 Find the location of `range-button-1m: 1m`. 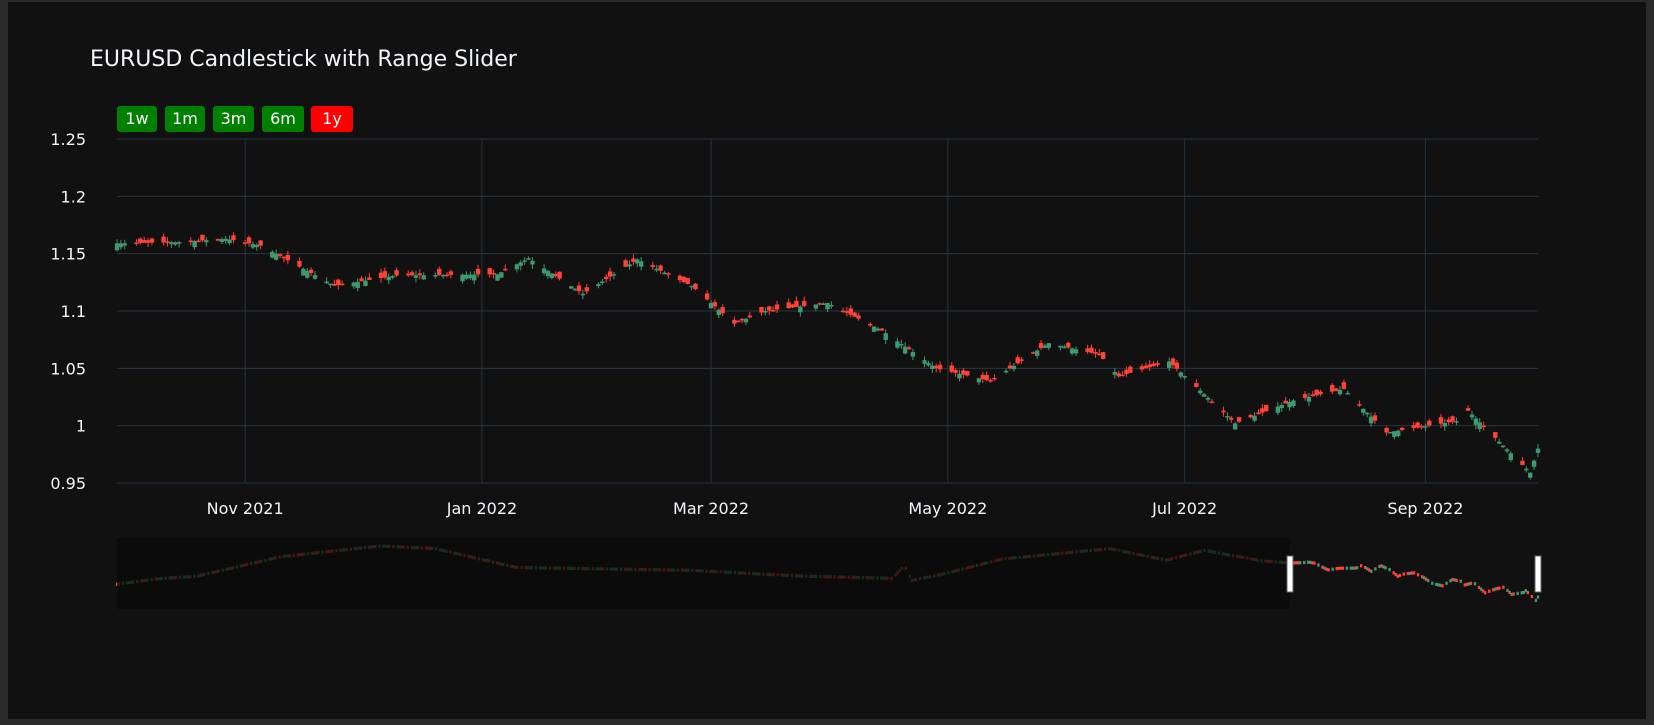

range-button-1m: 1m is located at coordinates (185, 119).